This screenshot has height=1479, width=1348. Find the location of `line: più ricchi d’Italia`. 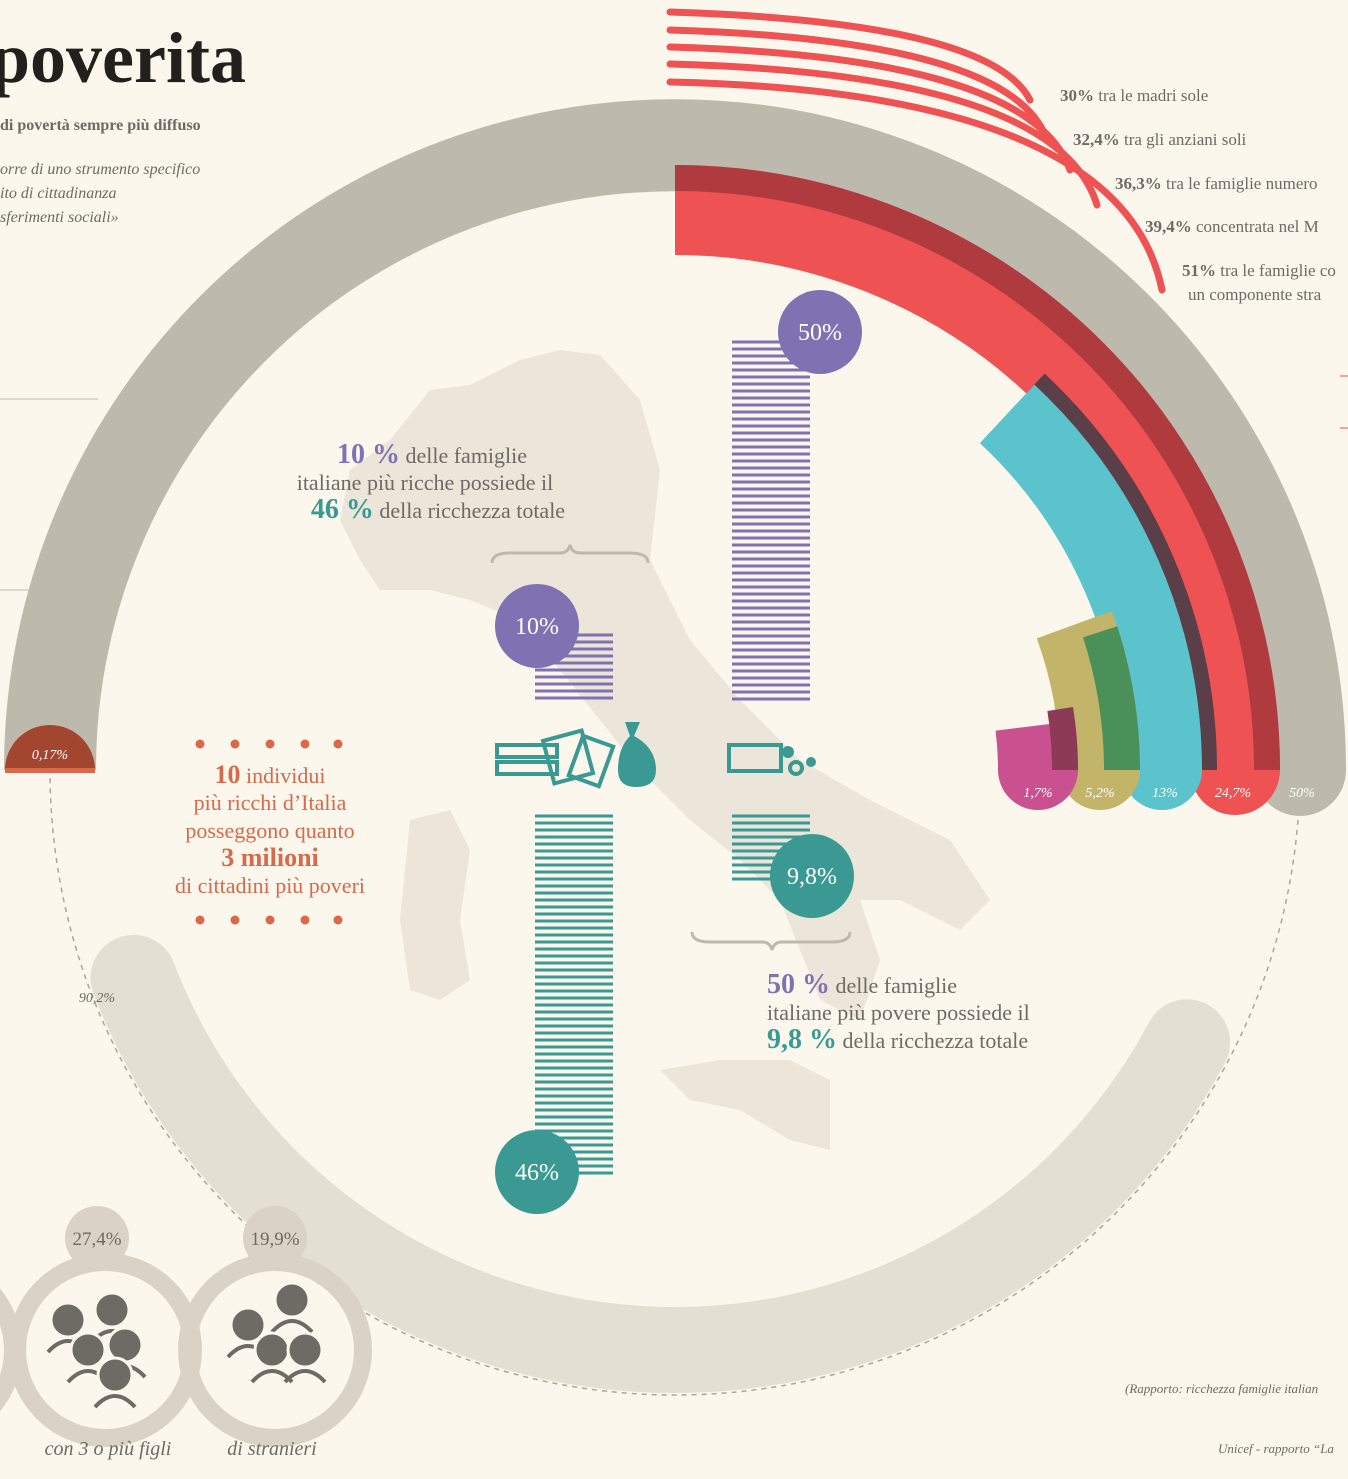

line: più ricchi d’Italia is located at coordinates (270, 802).